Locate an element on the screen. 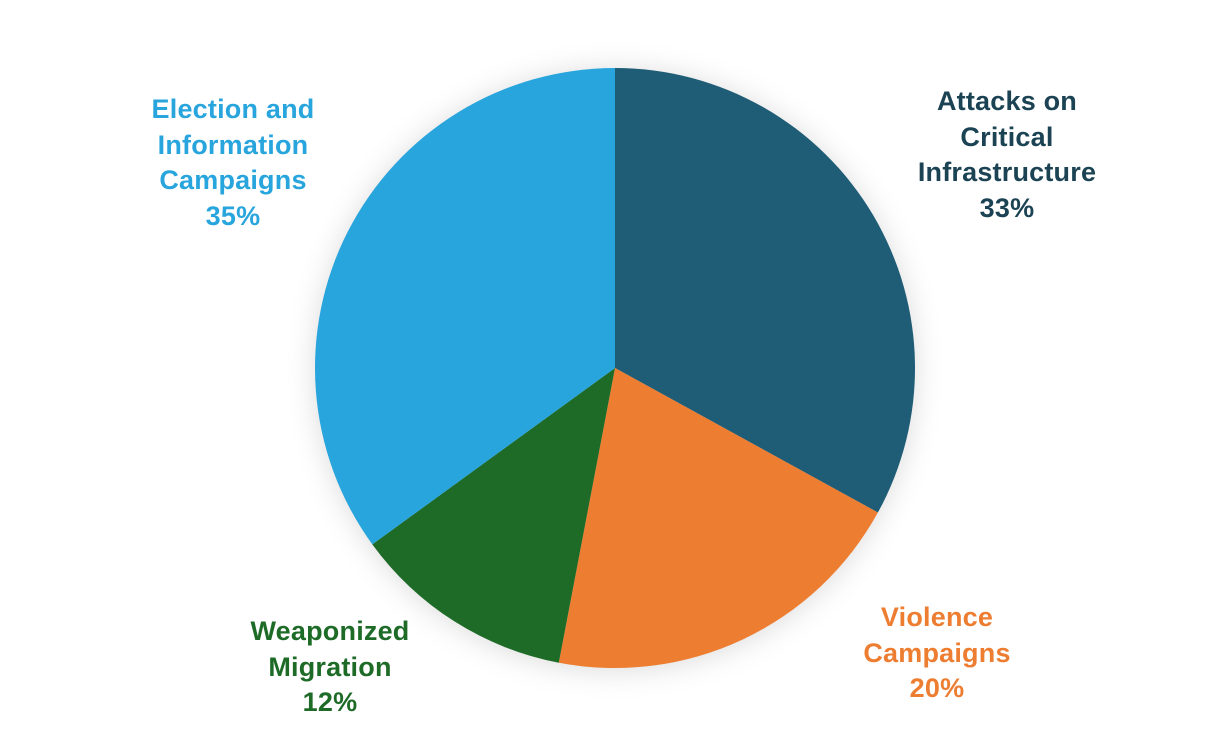 The width and height of the screenshot is (1217, 743). pie-slice-violence-campaigns is located at coordinates (718, 518).